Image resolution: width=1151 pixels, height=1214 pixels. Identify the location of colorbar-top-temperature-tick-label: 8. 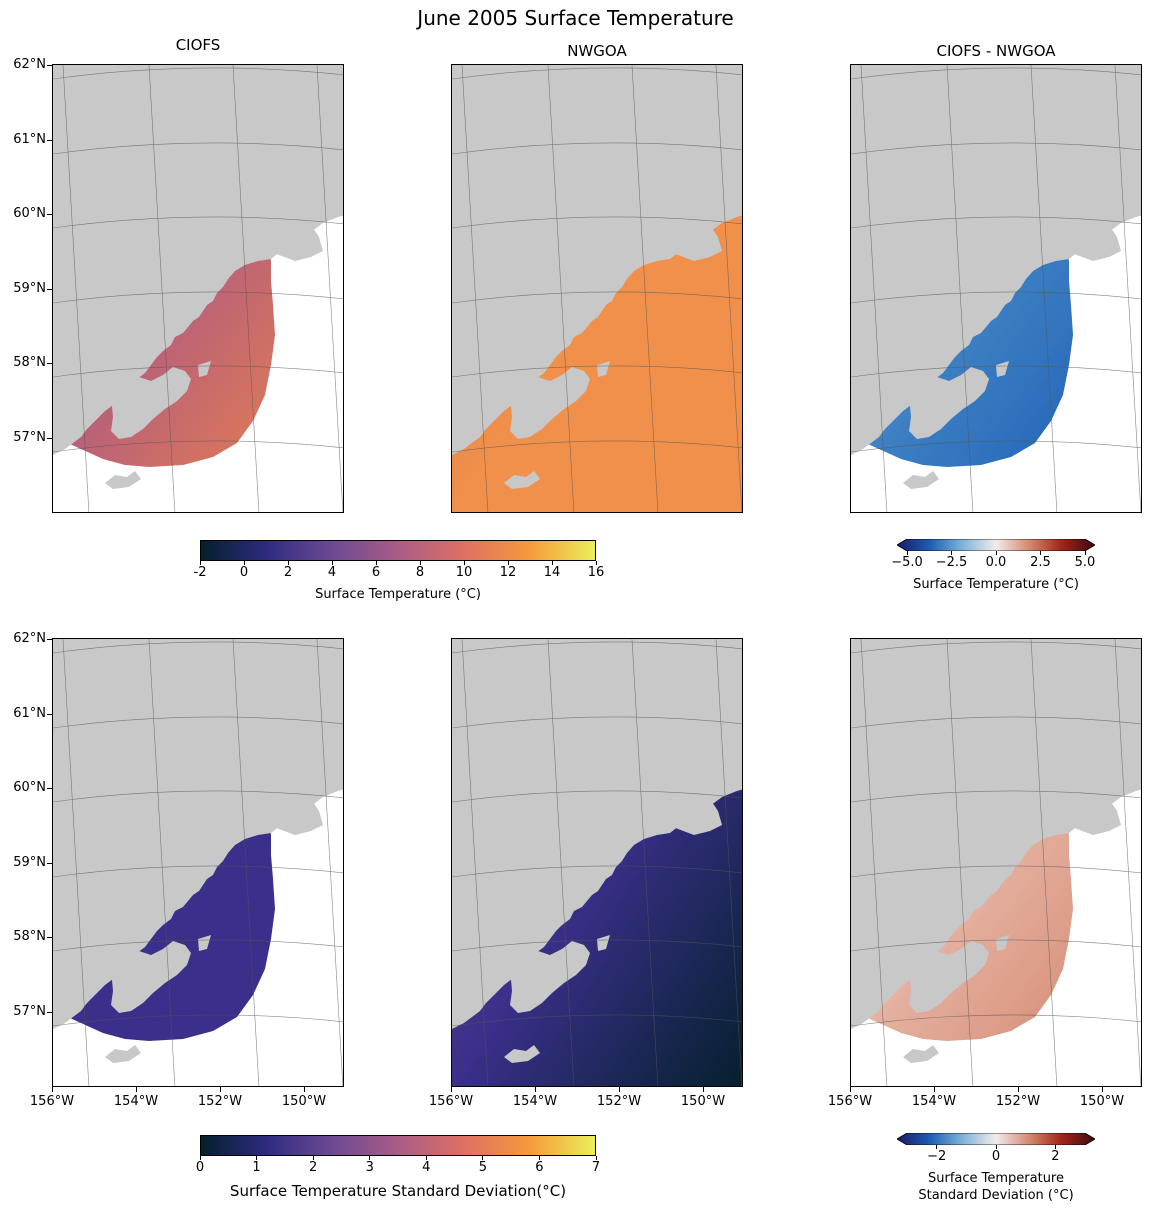
(420, 572).